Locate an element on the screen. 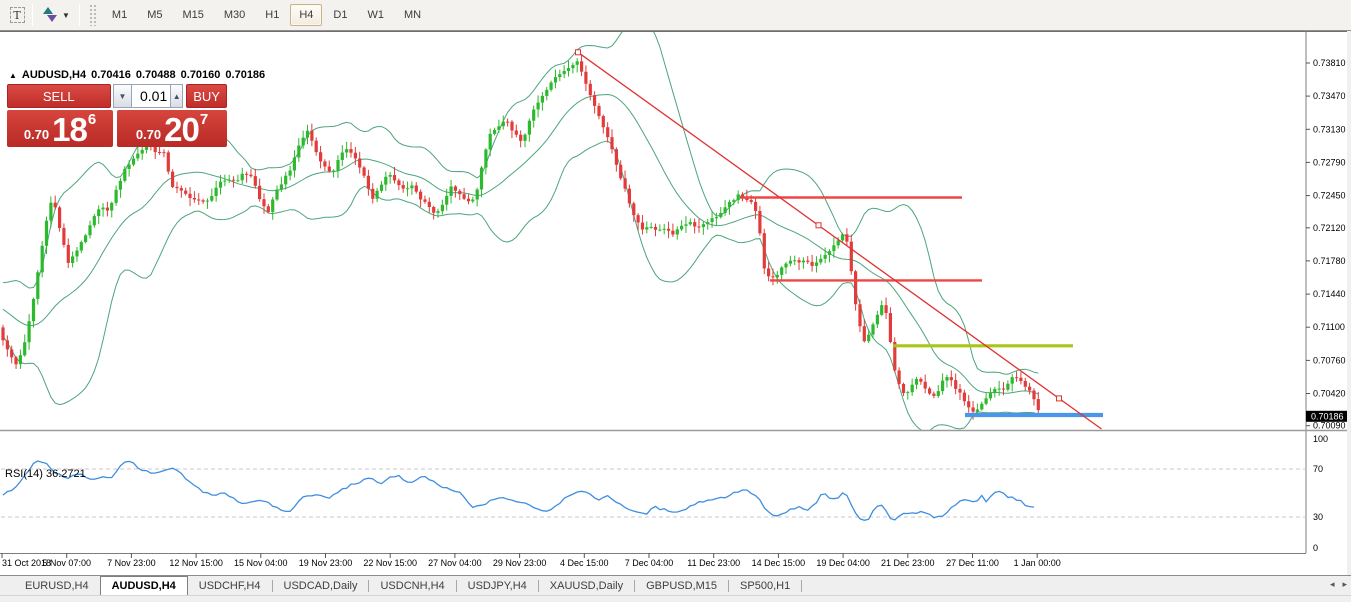 The image size is (1351, 602). timeframe-button-mn: MN is located at coordinates (412, 15).